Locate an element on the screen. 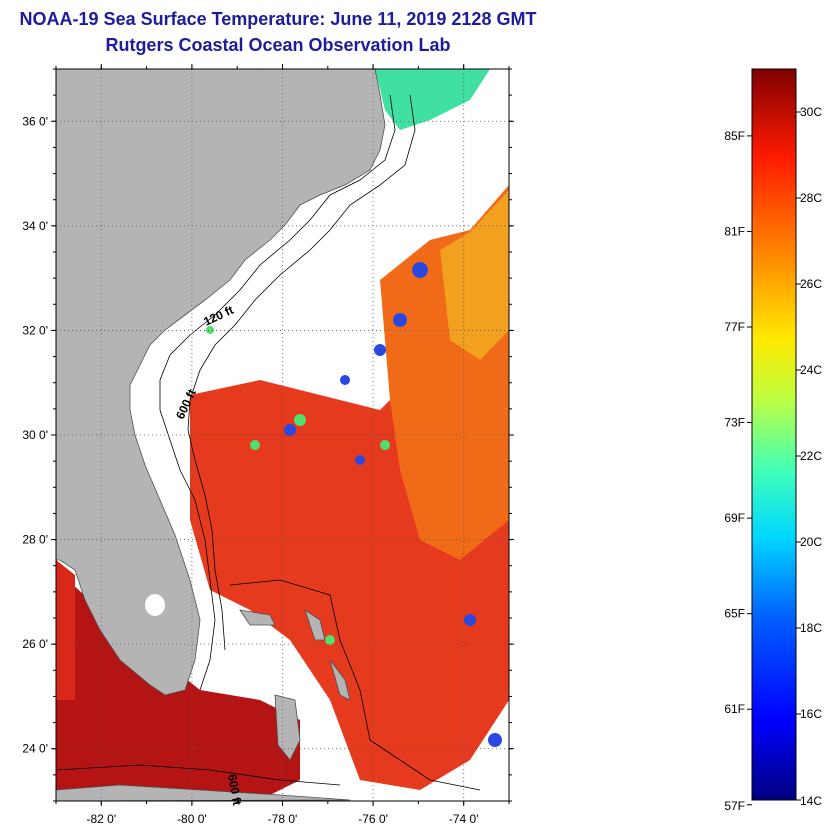 The image size is (833, 832). lat-tick-label: 32 0' is located at coordinates (35, 330).